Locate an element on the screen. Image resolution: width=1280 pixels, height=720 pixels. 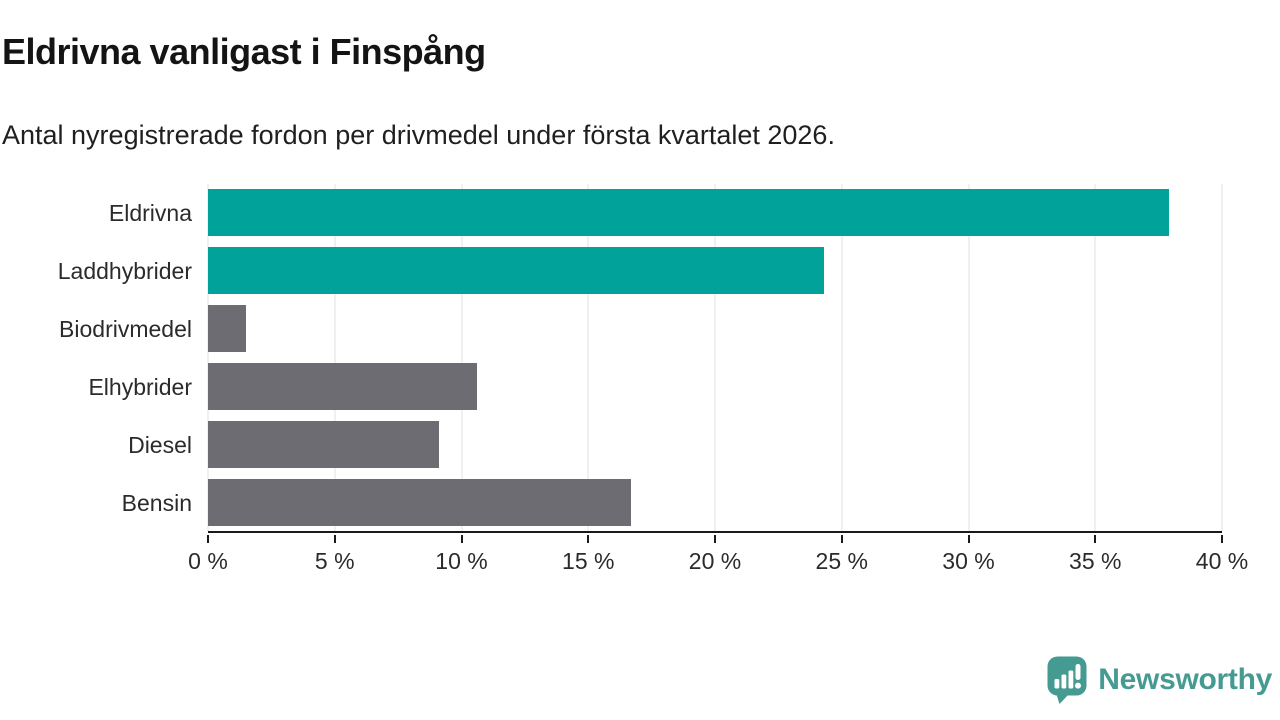
x-axis: 0 % 5 % 10 % 15 % 20 % 25 % 30 % 35 % 40 % is located at coordinates (718, 560).